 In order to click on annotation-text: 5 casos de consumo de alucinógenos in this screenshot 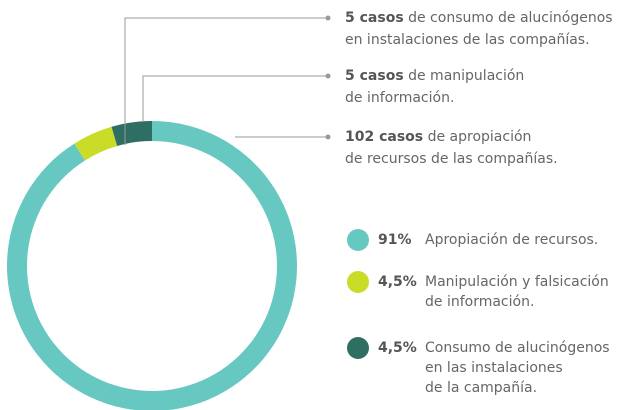, I will do `click(479, 18)`.